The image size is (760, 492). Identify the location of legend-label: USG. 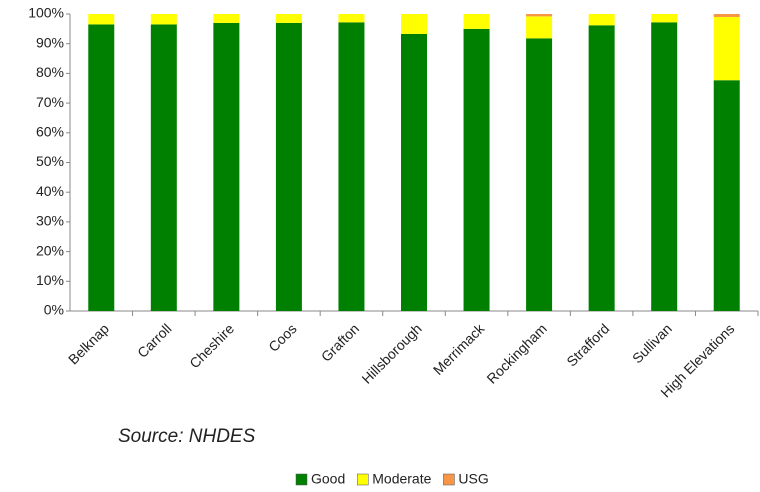
(473, 479).